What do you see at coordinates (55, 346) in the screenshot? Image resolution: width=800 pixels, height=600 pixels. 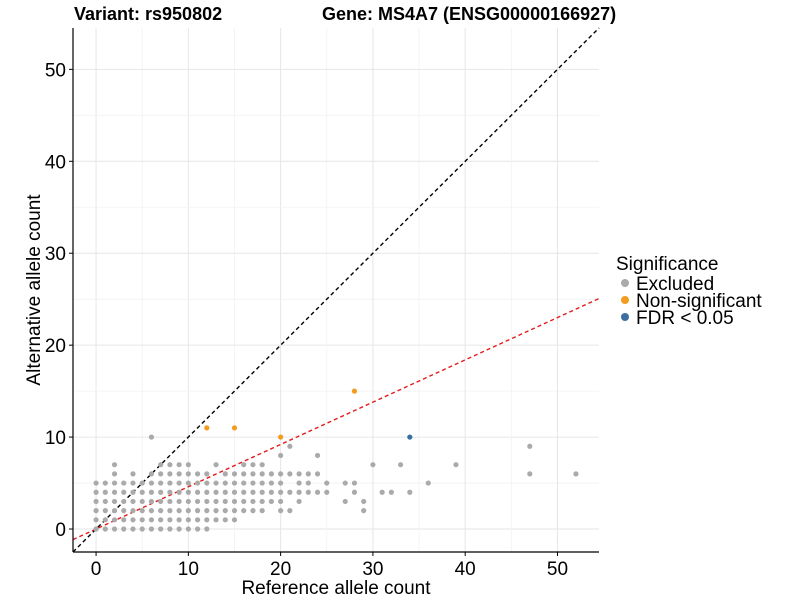 I see `y-tick-label: 20` at bounding box center [55, 346].